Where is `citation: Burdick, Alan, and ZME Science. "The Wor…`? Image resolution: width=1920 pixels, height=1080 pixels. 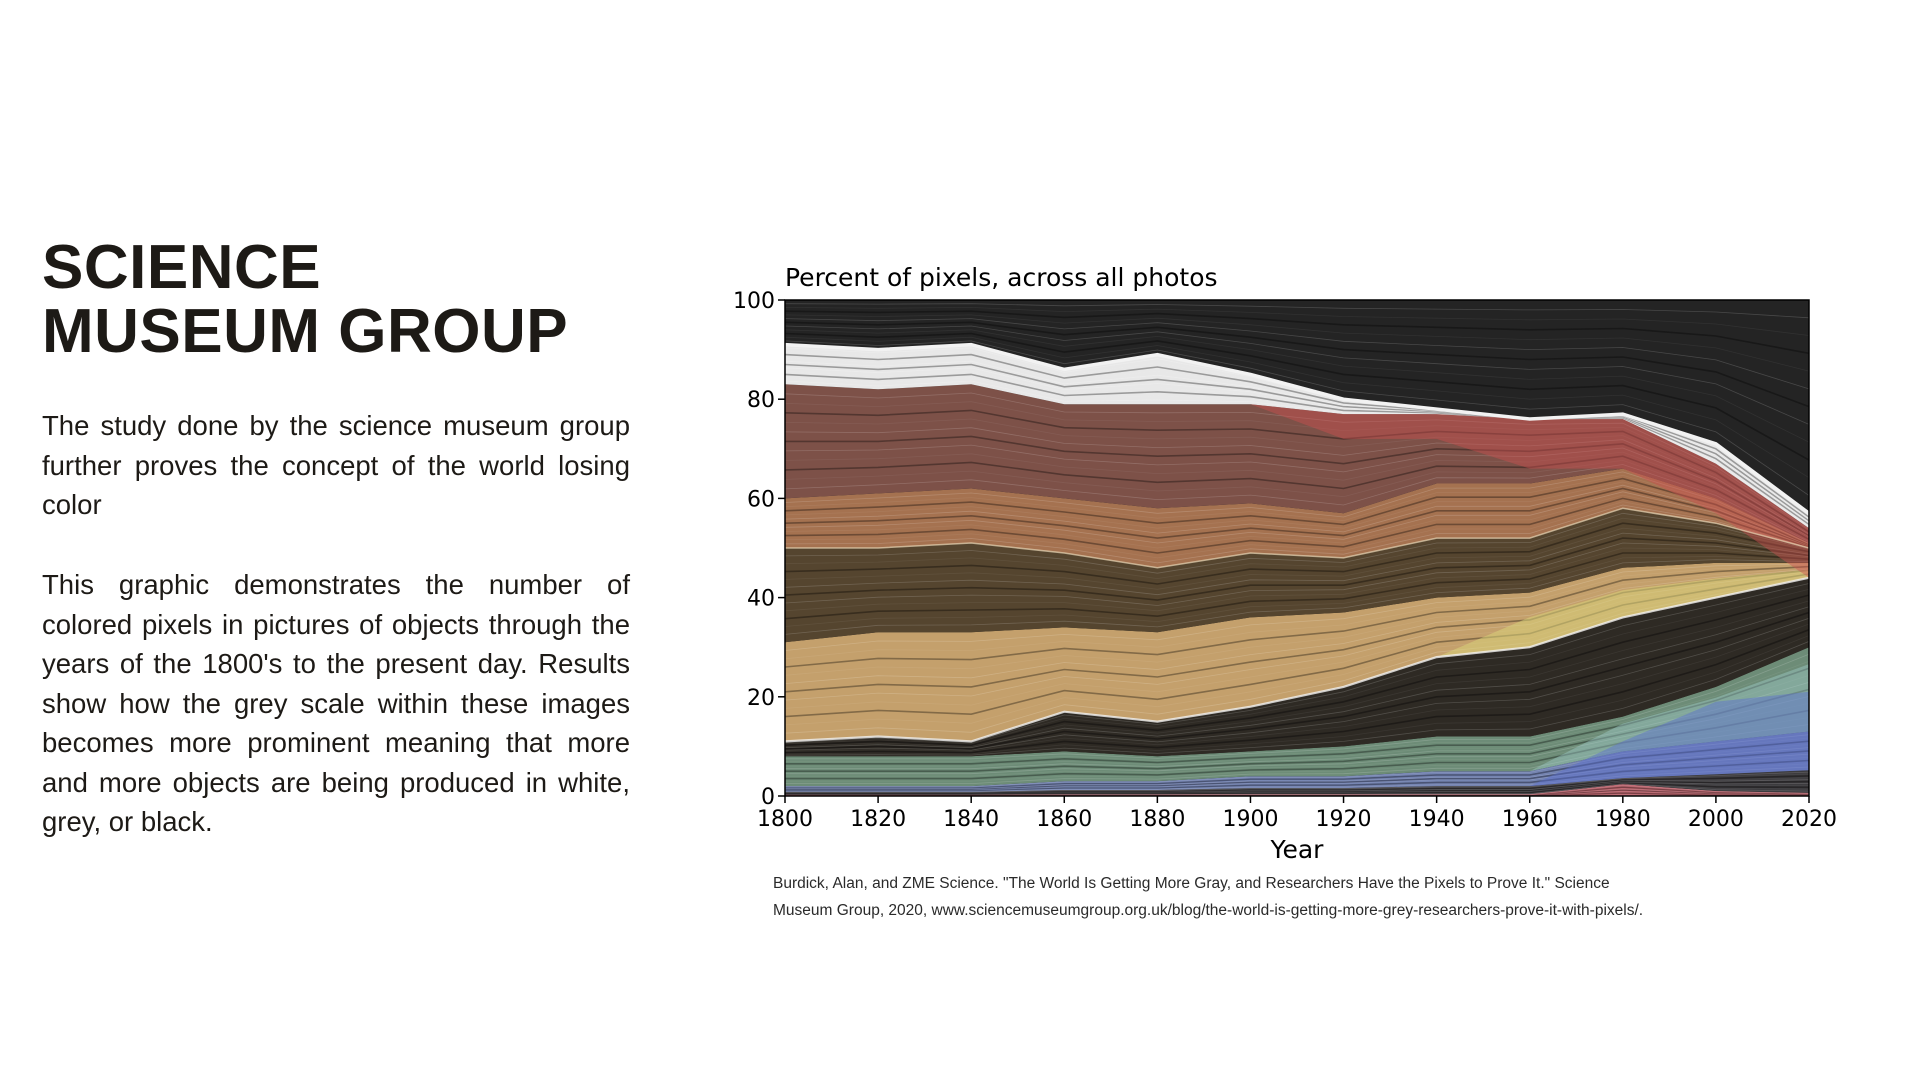
citation: Burdick, Alan, and ZME Science. "The Wor… is located at coordinates (1278, 897).